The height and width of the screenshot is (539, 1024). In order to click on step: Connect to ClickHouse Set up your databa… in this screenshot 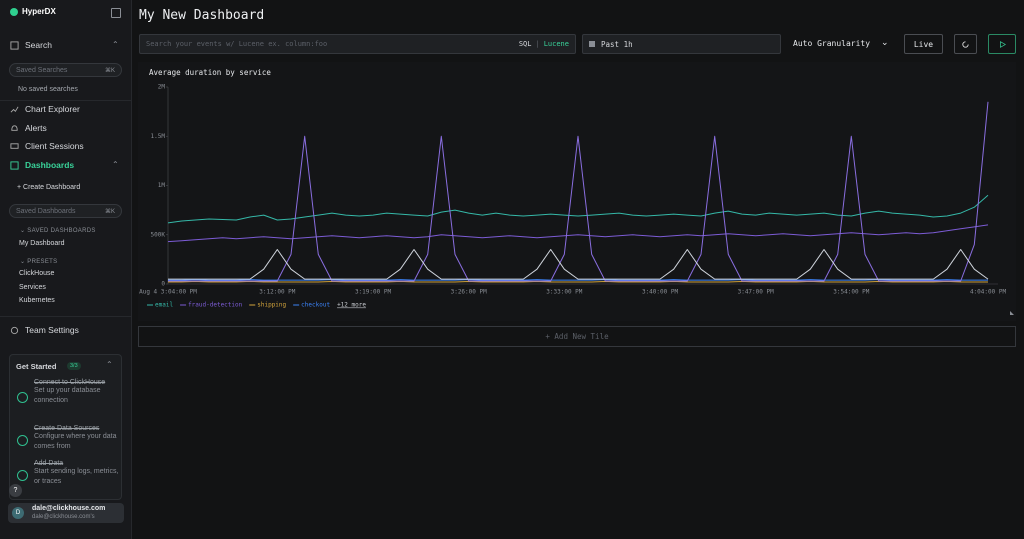, I will do `click(77, 392)`.